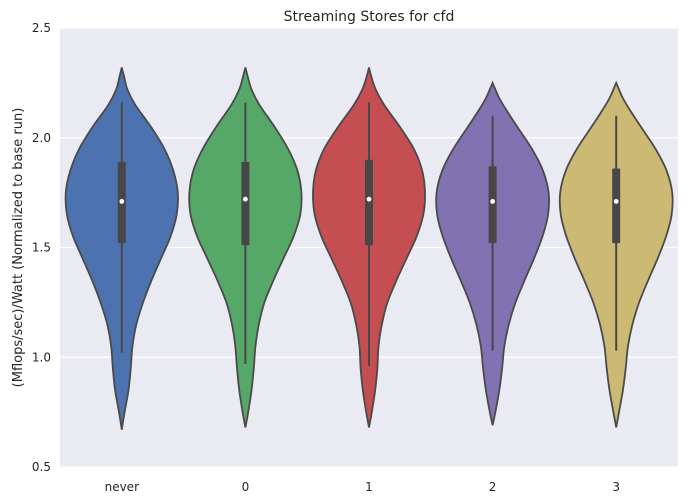  Describe the element at coordinates (616, 487) in the screenshot. I see `x-tick-label: 3` at that location.